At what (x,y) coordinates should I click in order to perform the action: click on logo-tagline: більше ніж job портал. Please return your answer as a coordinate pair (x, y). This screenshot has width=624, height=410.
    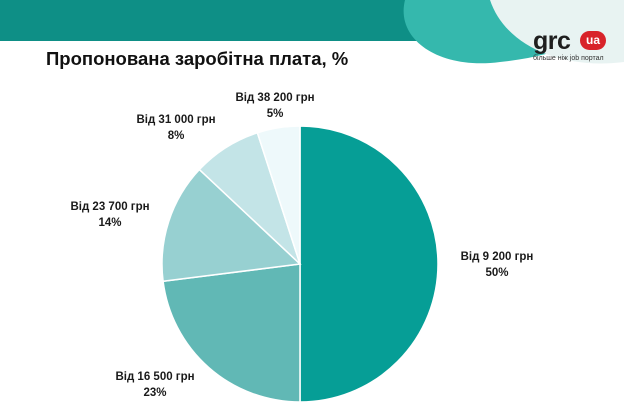
    Looking at the image, I should click on (568, 58).